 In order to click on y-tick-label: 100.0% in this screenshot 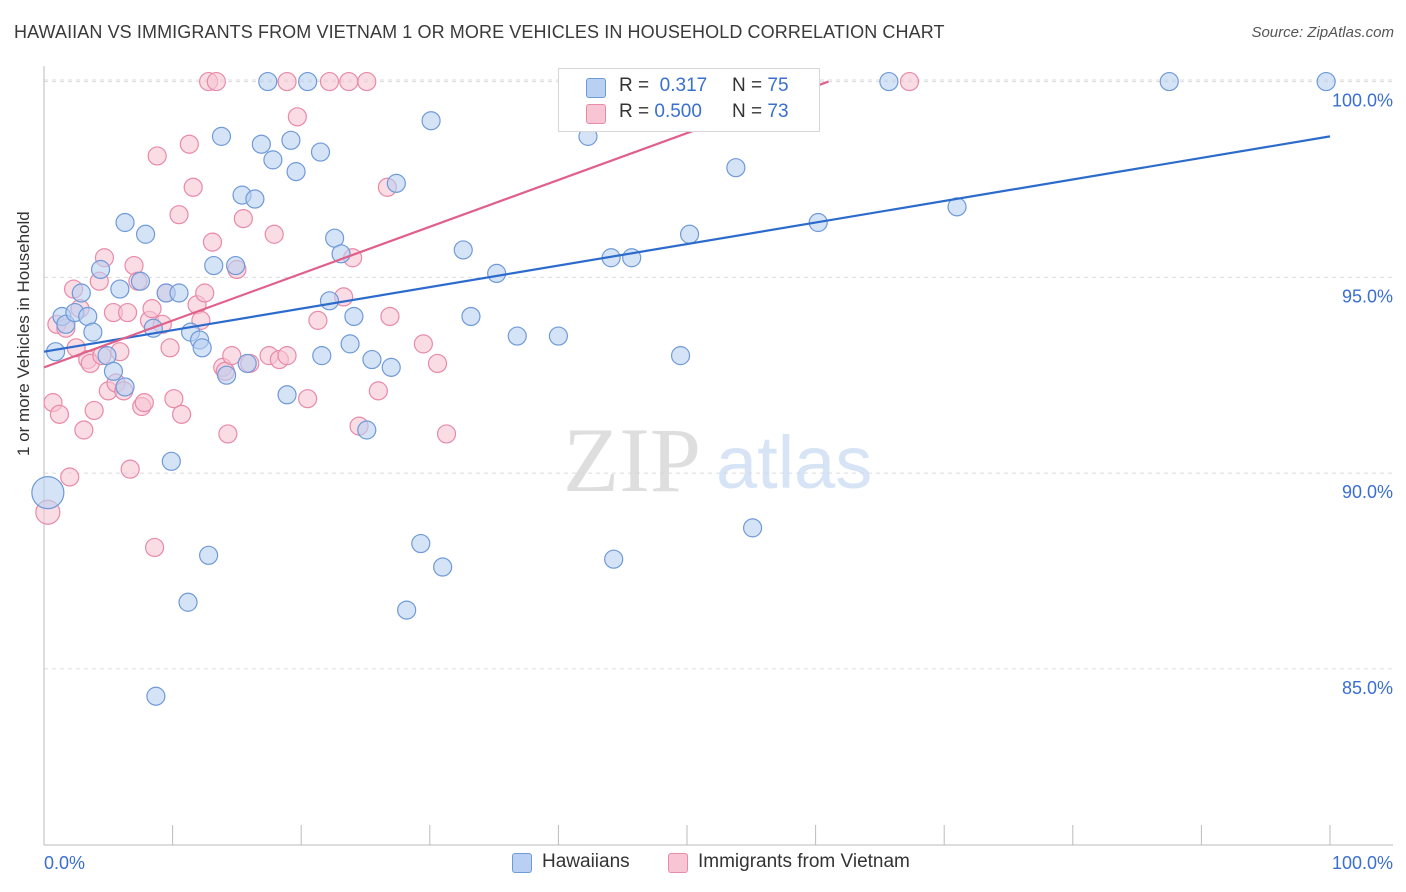, I will do `click(1362, 101)`.